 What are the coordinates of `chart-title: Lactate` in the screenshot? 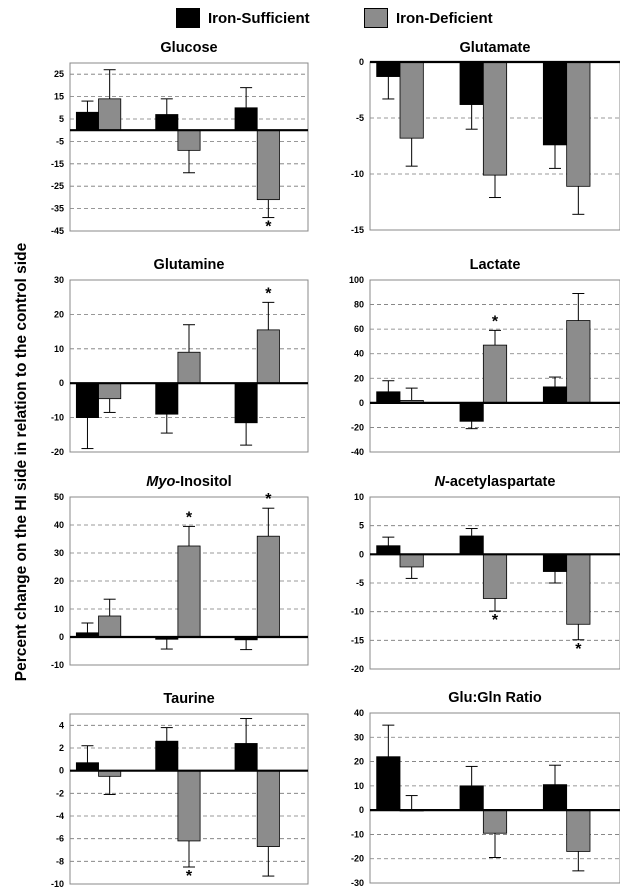 It's located at (495, 265).